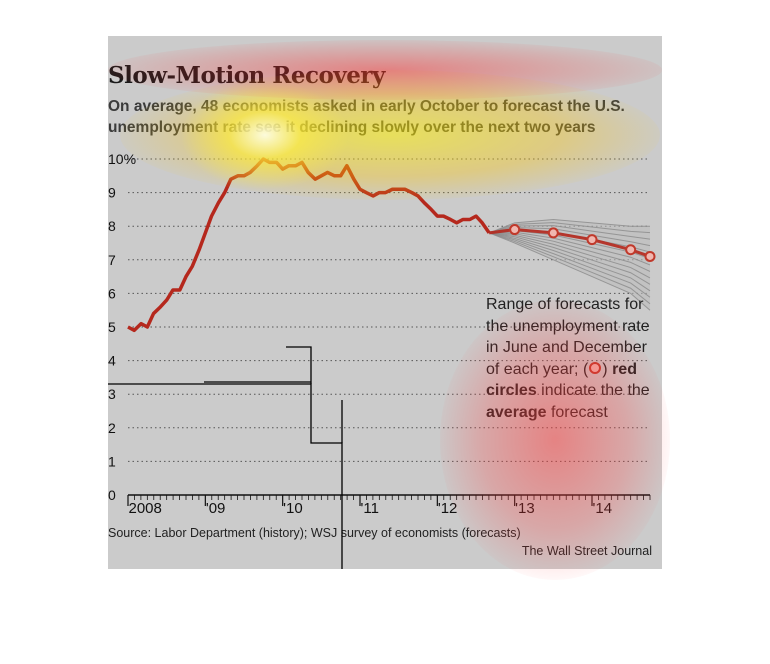 This screenshot has width=770, height=664. Describe the element at coordinates (112, 361) in the screenshot. I see `y-tick-label: 4` at that location.